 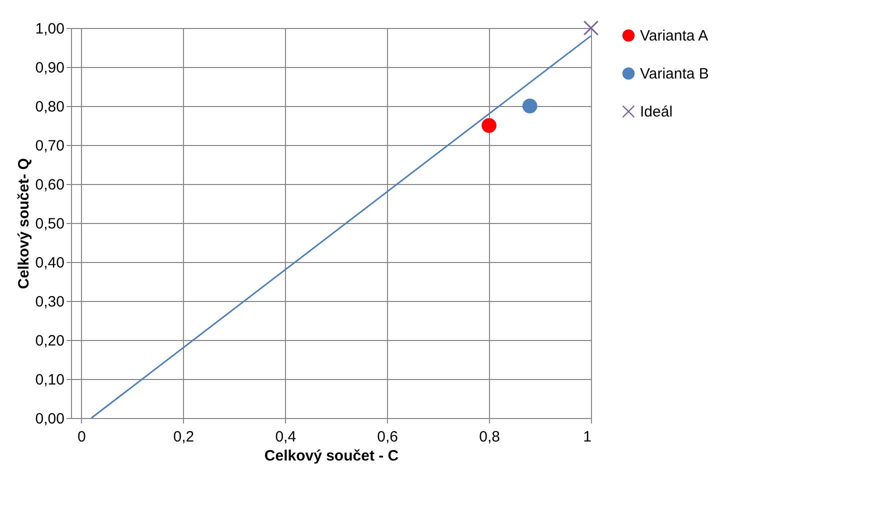 What do you see at coordinates (49, 224) in the screenshot?
I see `y-tick-label: 0,50` at bounding box center [49, 224].